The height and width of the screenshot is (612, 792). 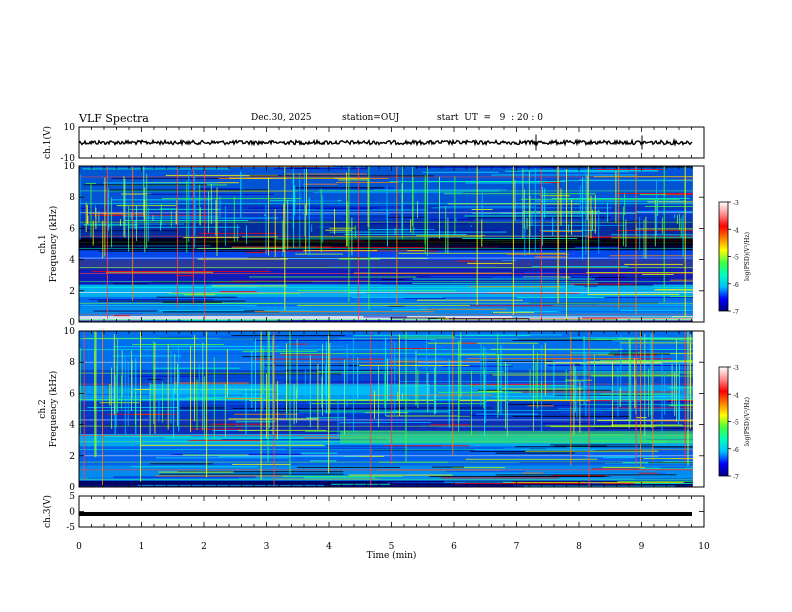 What do you see at coordinates (723, 256) in the screenshot?
I see `colorbar-gradient` at bounding box center [723, 256].